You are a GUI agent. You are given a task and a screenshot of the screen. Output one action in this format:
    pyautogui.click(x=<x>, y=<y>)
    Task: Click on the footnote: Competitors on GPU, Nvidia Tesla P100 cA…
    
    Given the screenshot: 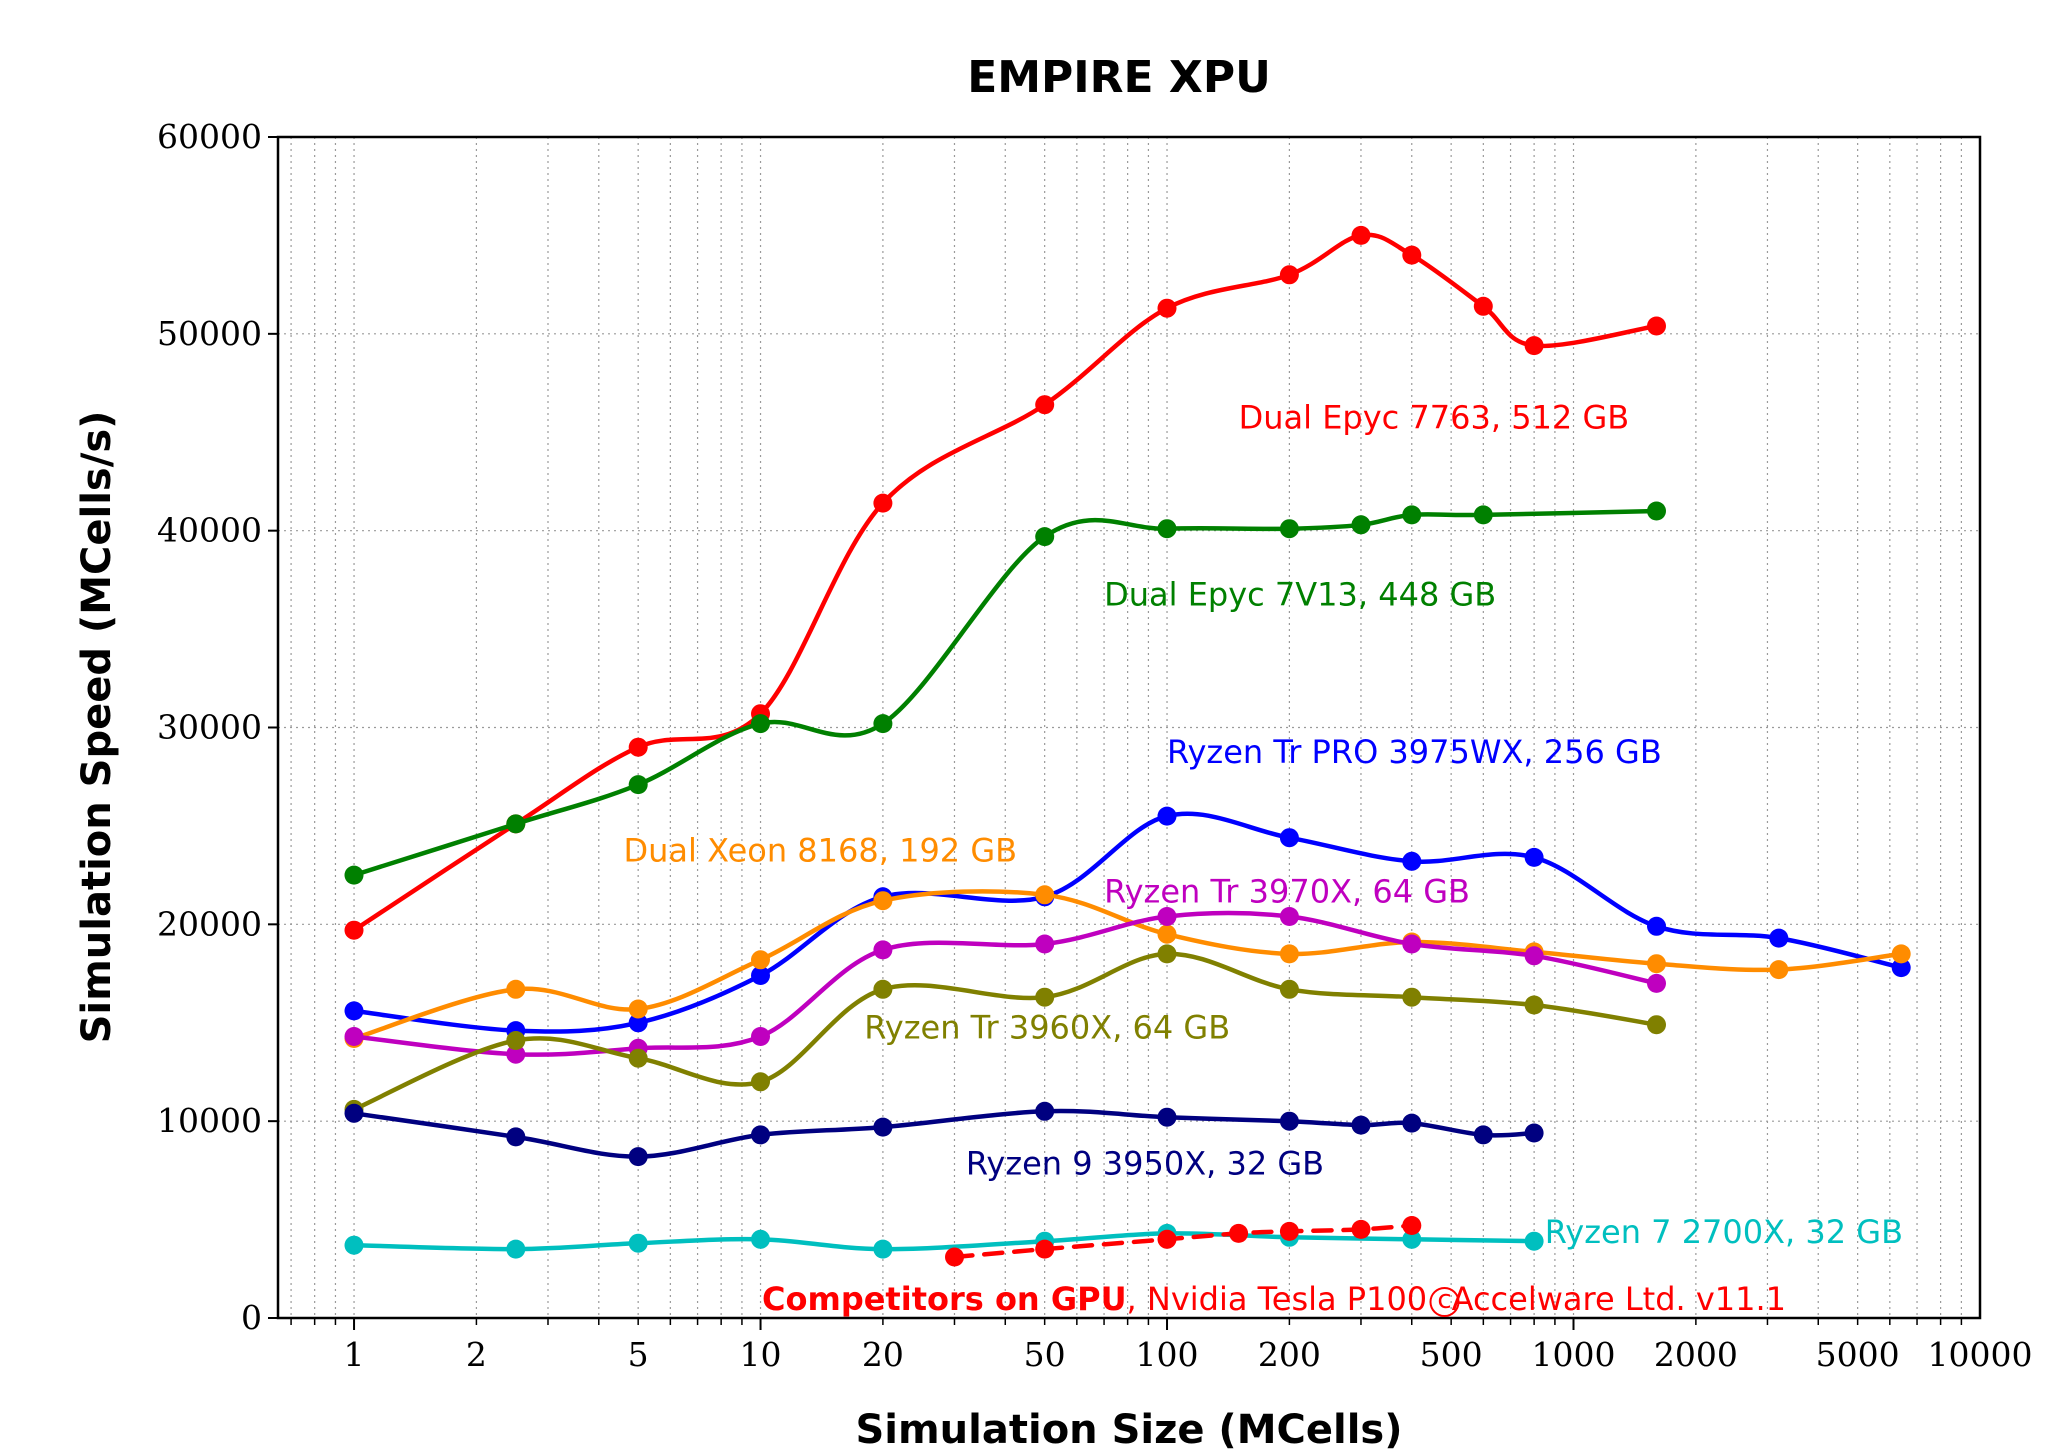 What is the action you would take?
    pyautogui.click(x=1274, y=1299)
    